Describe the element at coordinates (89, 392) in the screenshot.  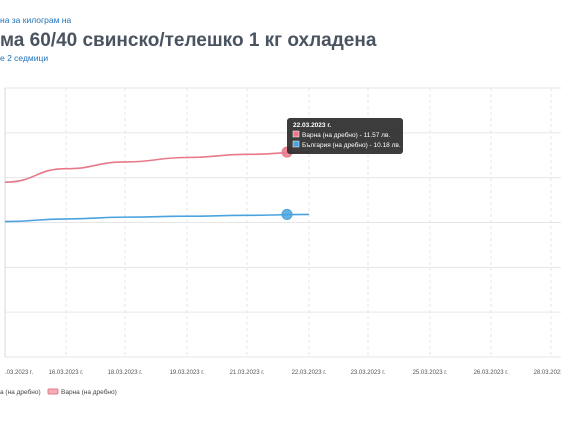
I see `legend-label: Варна (на дребно)` at that location.